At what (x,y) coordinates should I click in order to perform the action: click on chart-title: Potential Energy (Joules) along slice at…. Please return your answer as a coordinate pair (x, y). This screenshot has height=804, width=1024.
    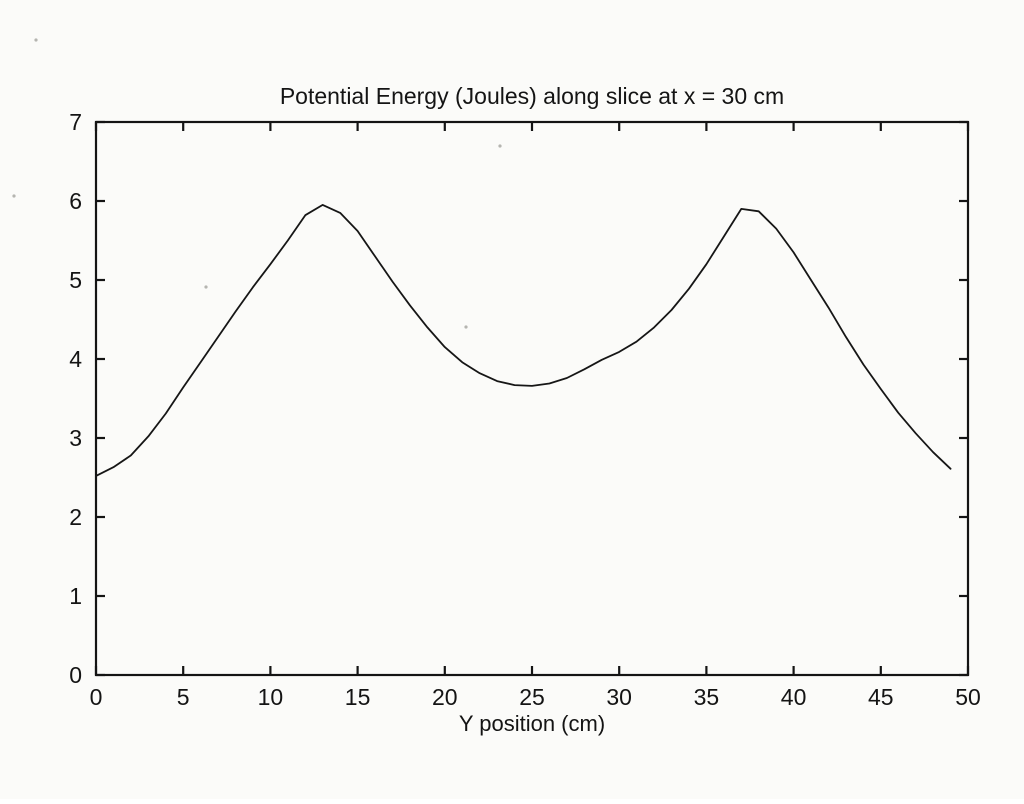
    Looking at the image, I should click on (532, 96).